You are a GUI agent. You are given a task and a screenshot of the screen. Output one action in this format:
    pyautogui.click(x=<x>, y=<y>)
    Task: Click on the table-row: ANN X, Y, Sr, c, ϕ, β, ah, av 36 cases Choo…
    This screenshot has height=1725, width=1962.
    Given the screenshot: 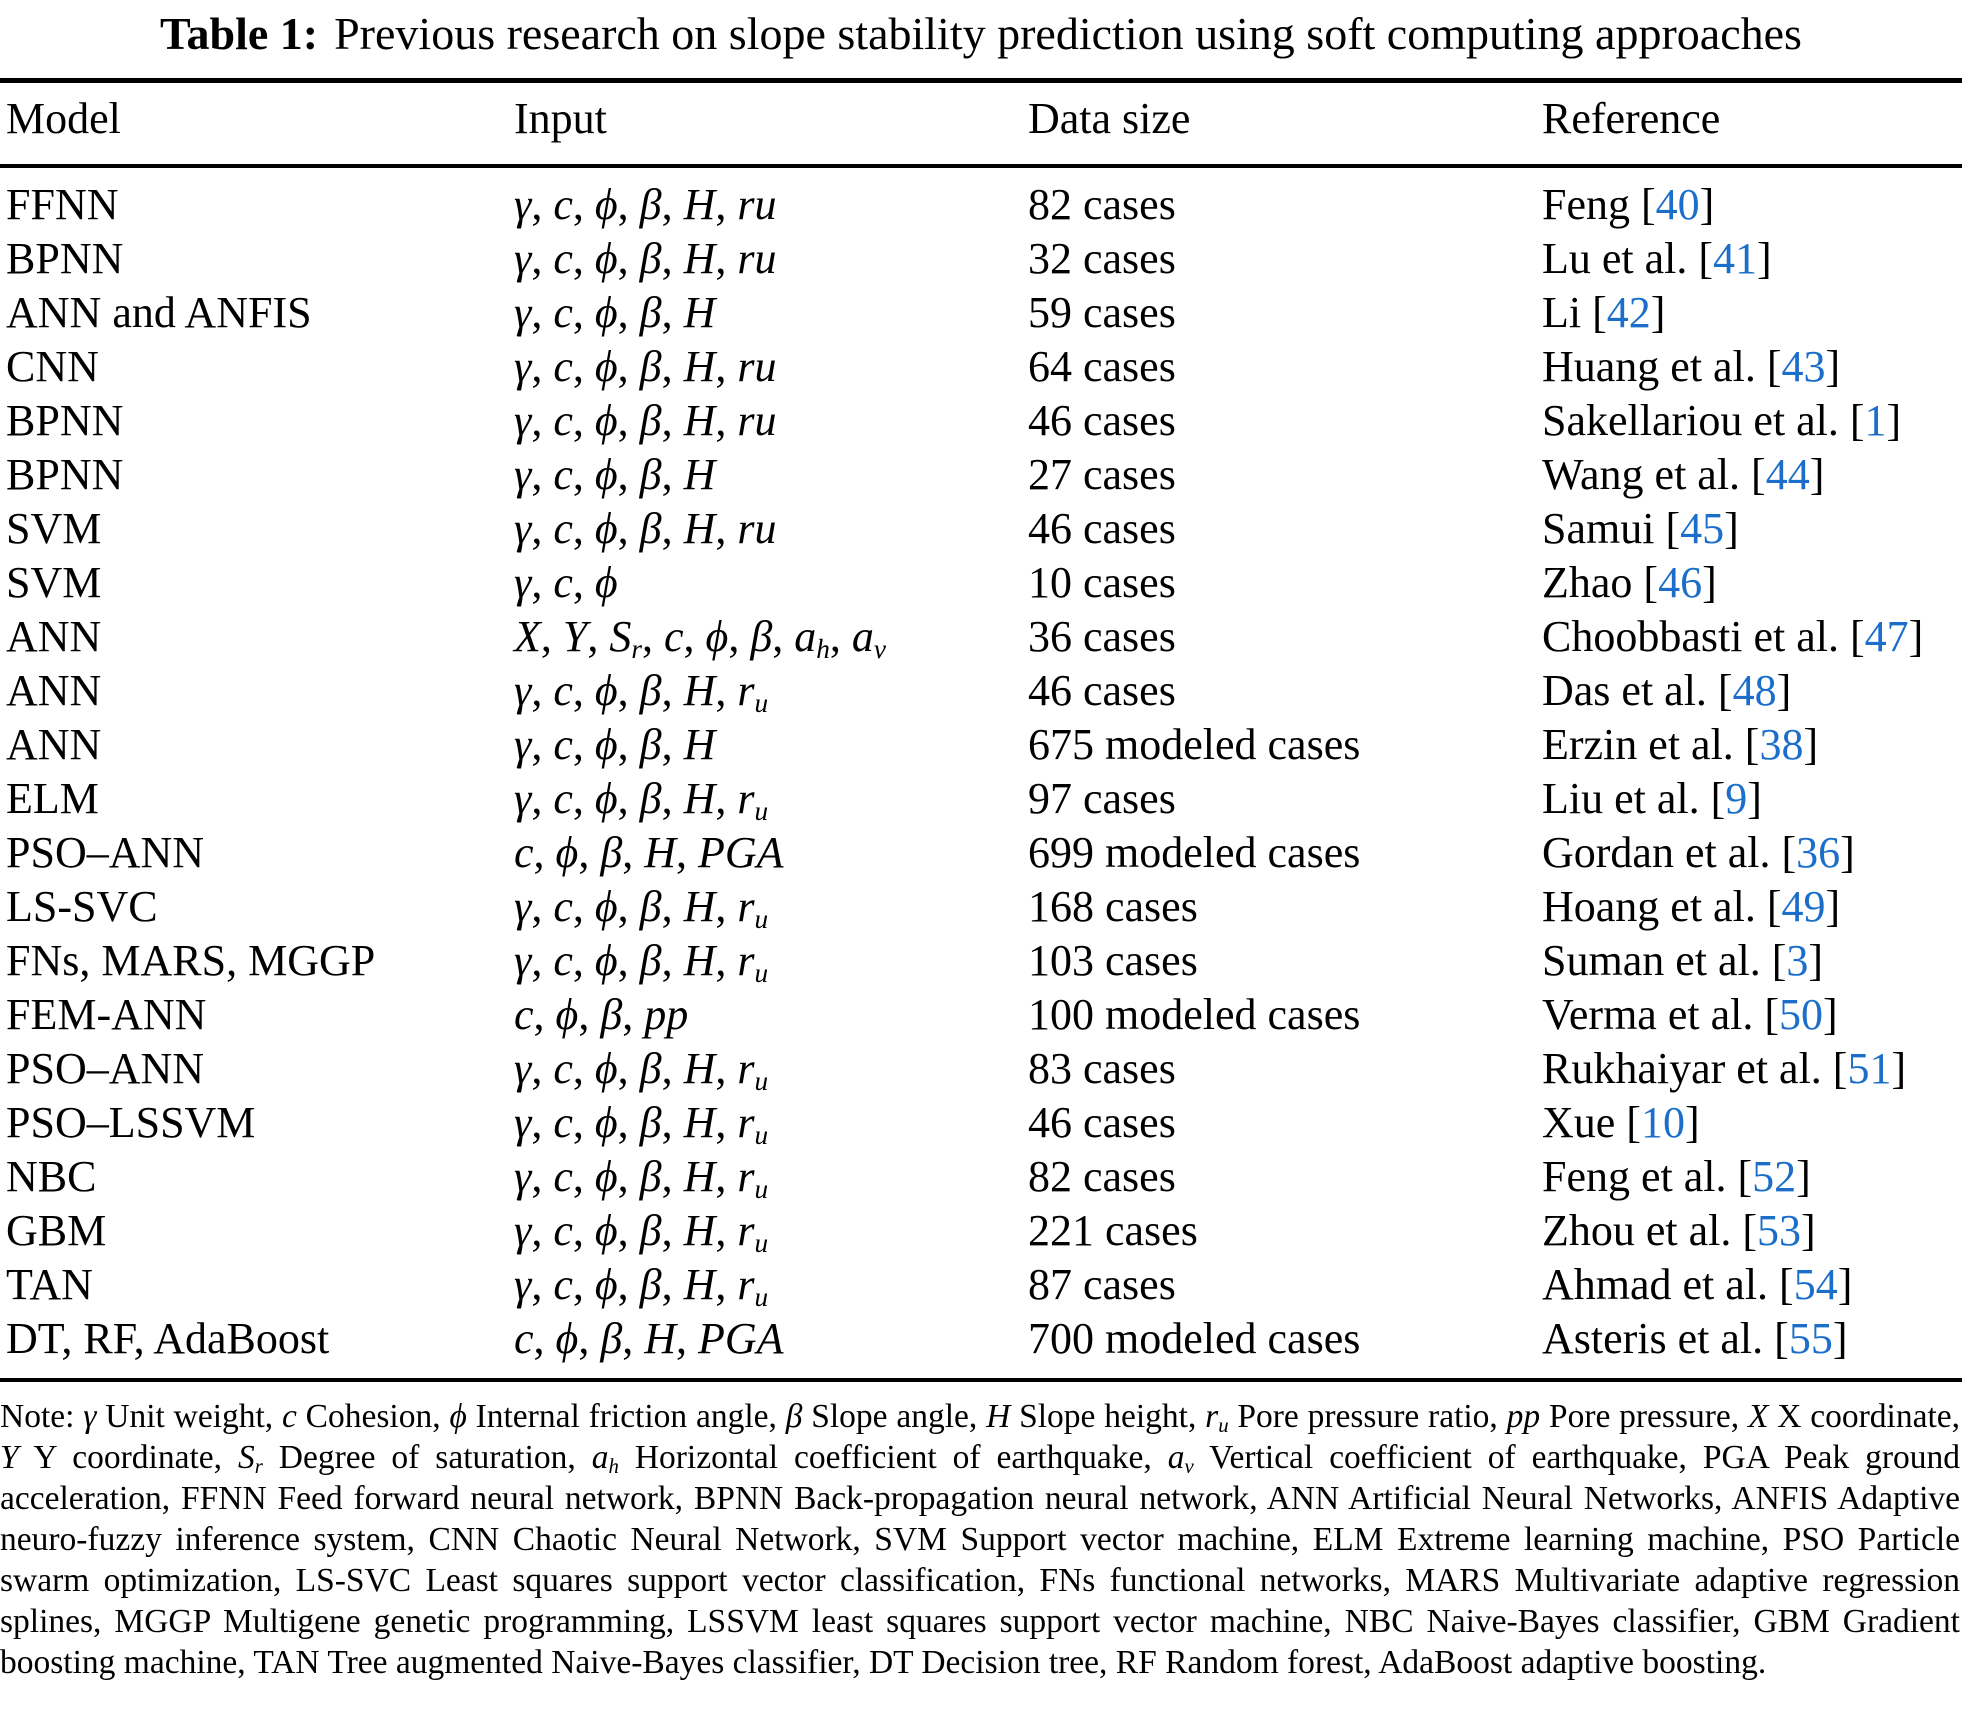 What is the action you would take?
    pyautogui.click(x=981, y=637)
    